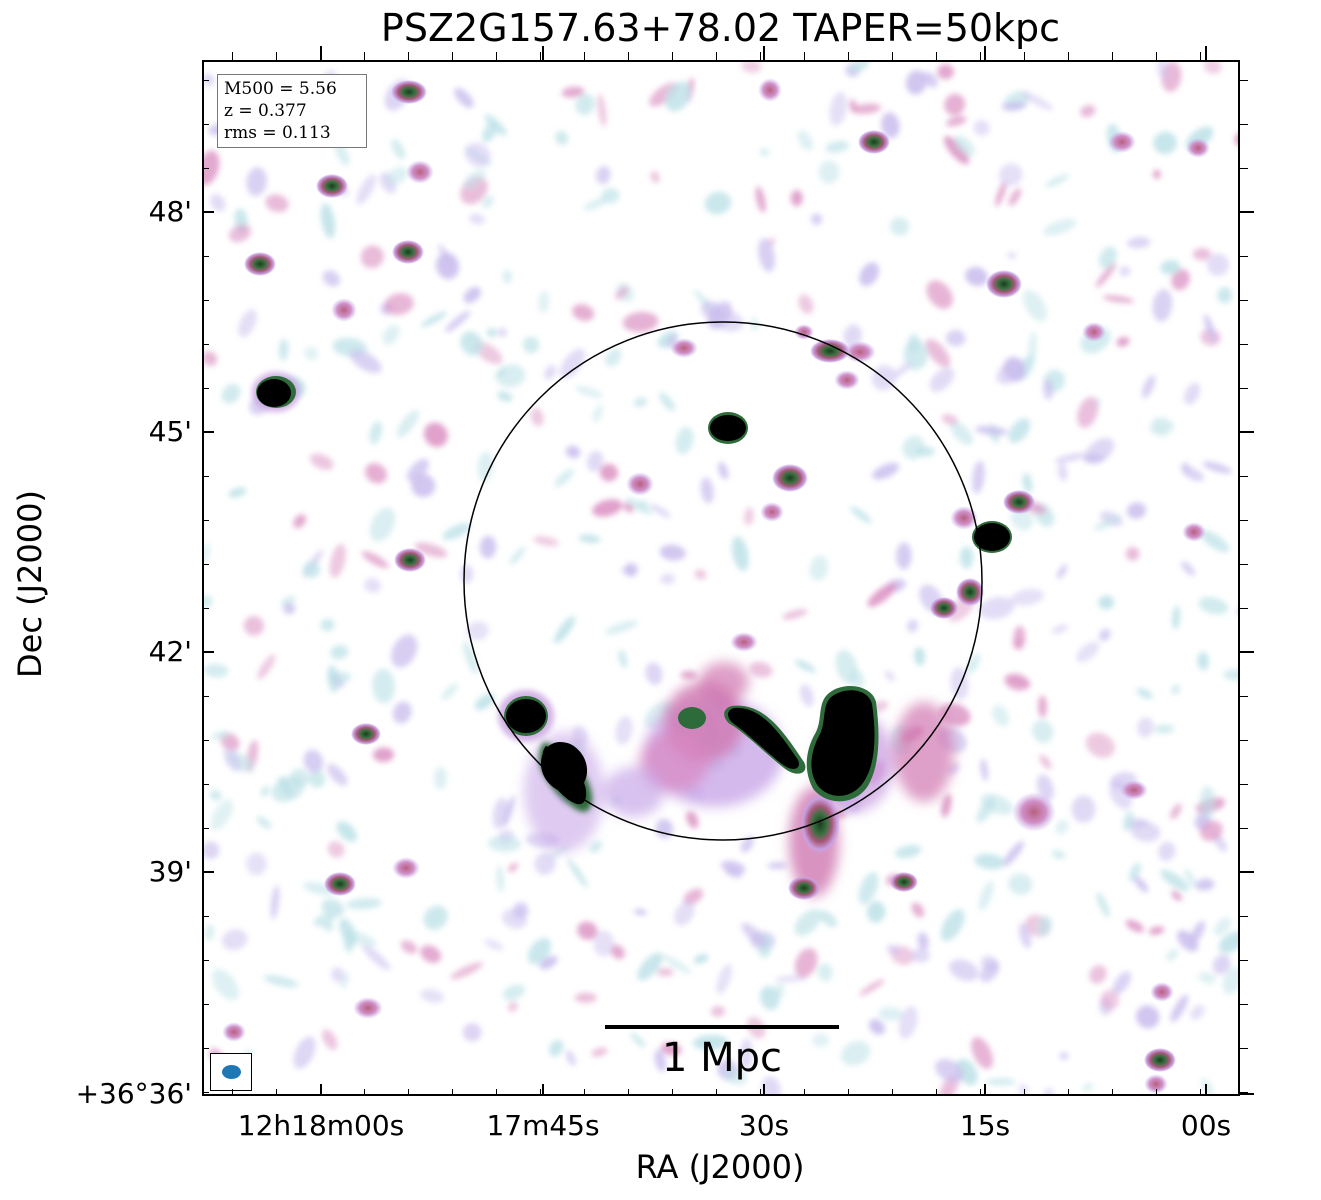 This screenshot has height=1200, width=1321. I want to click on image-title: PSZ2G157.63+78.02 TAPER=50kpc, so click(720, 28).